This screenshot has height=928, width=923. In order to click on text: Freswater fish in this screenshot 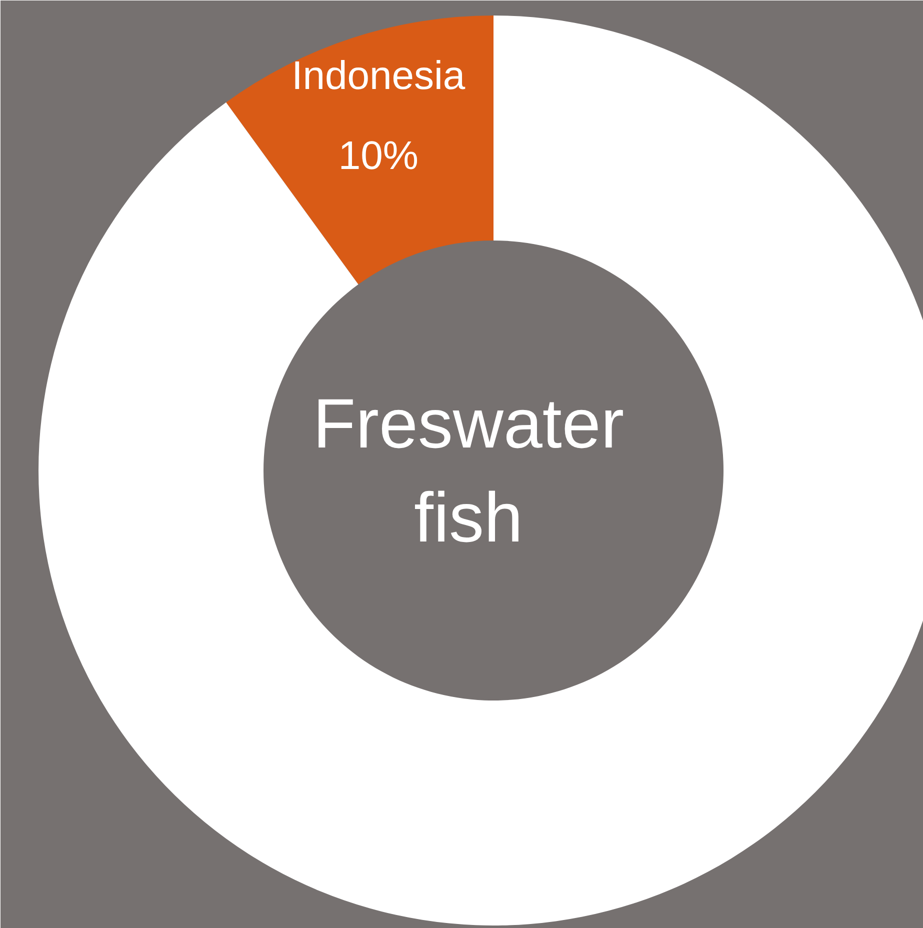, I will do `click(468, 470)`.